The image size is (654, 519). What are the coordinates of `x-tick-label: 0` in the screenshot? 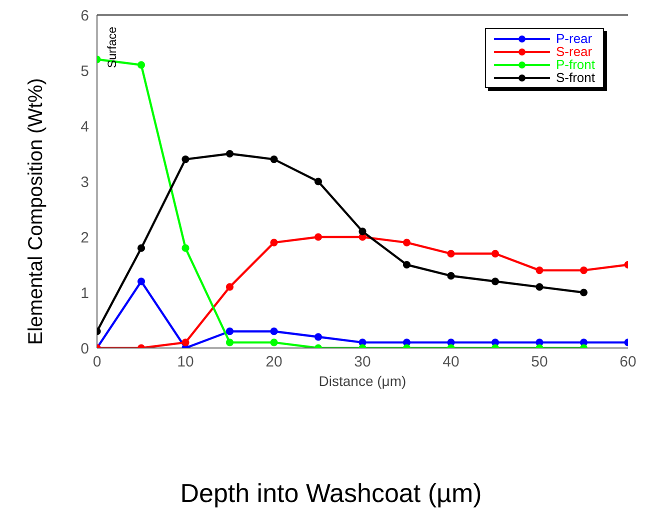 It's located at (97, 362).